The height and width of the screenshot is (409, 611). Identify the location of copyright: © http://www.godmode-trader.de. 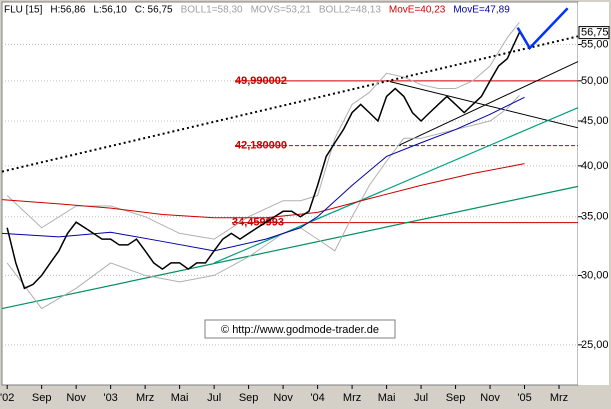
(300, 330).